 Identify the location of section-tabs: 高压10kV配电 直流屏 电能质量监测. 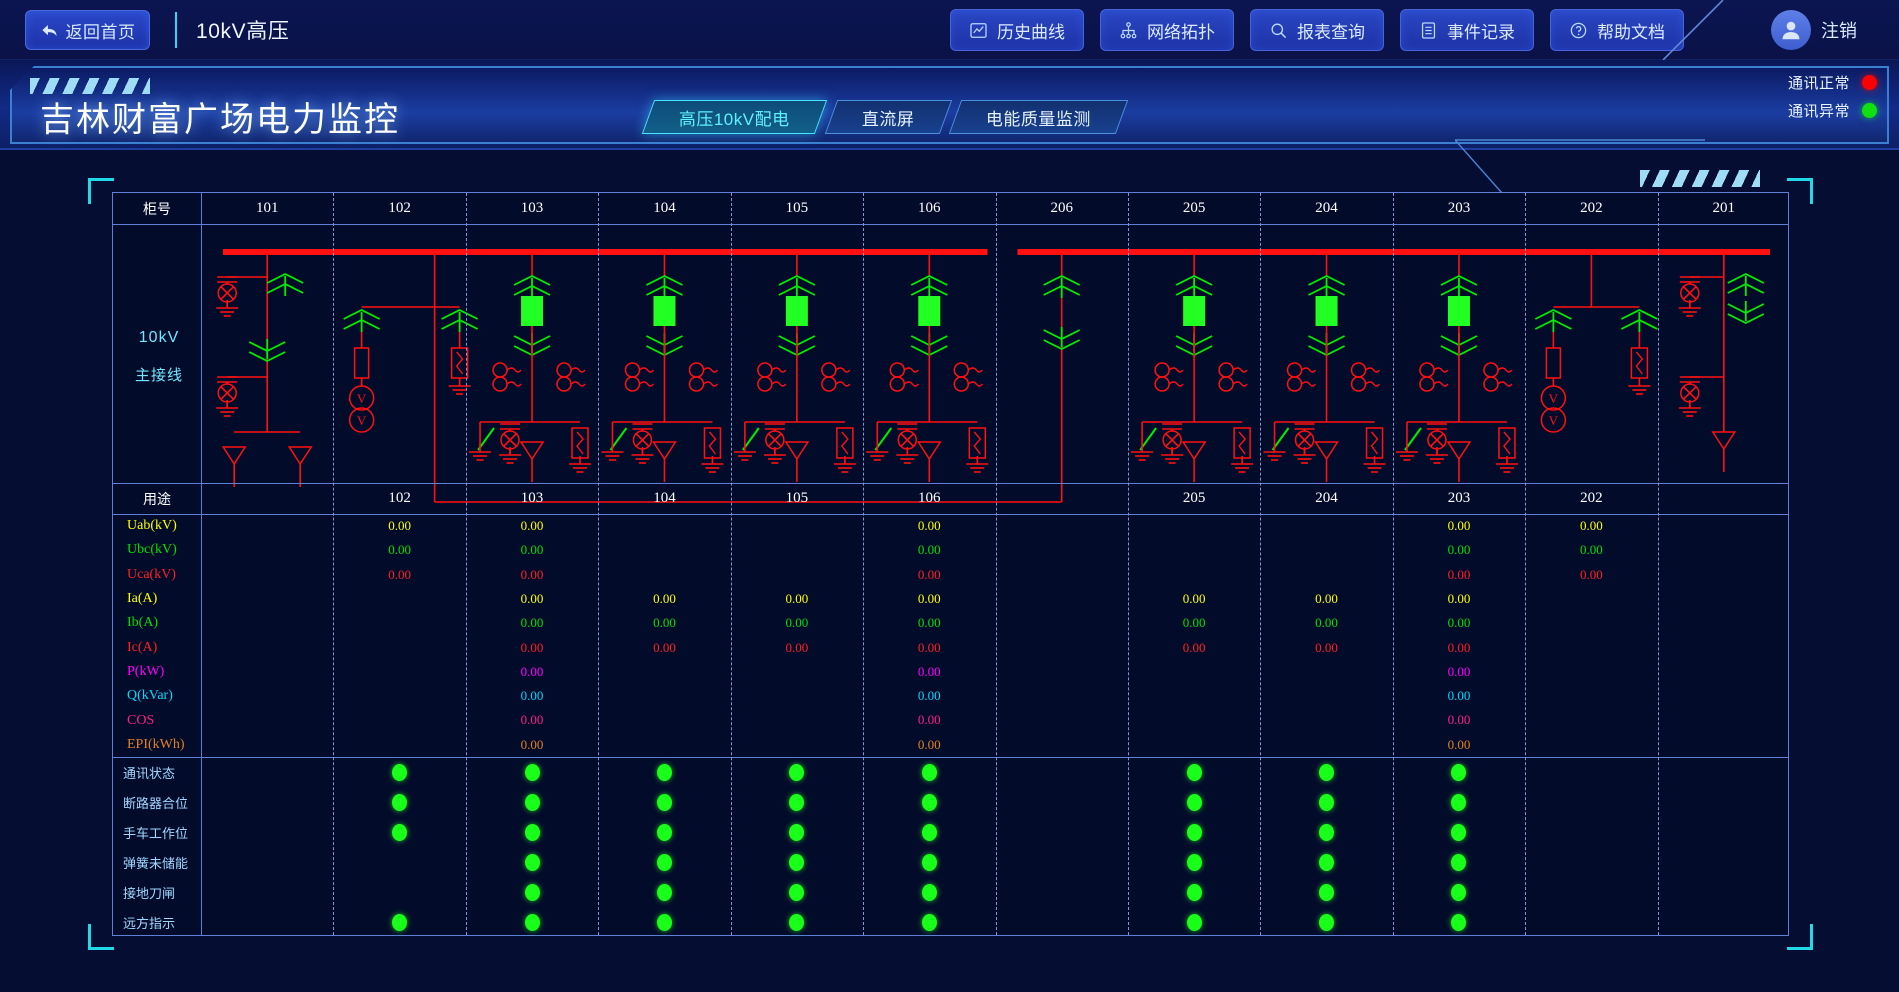
(885, 117).